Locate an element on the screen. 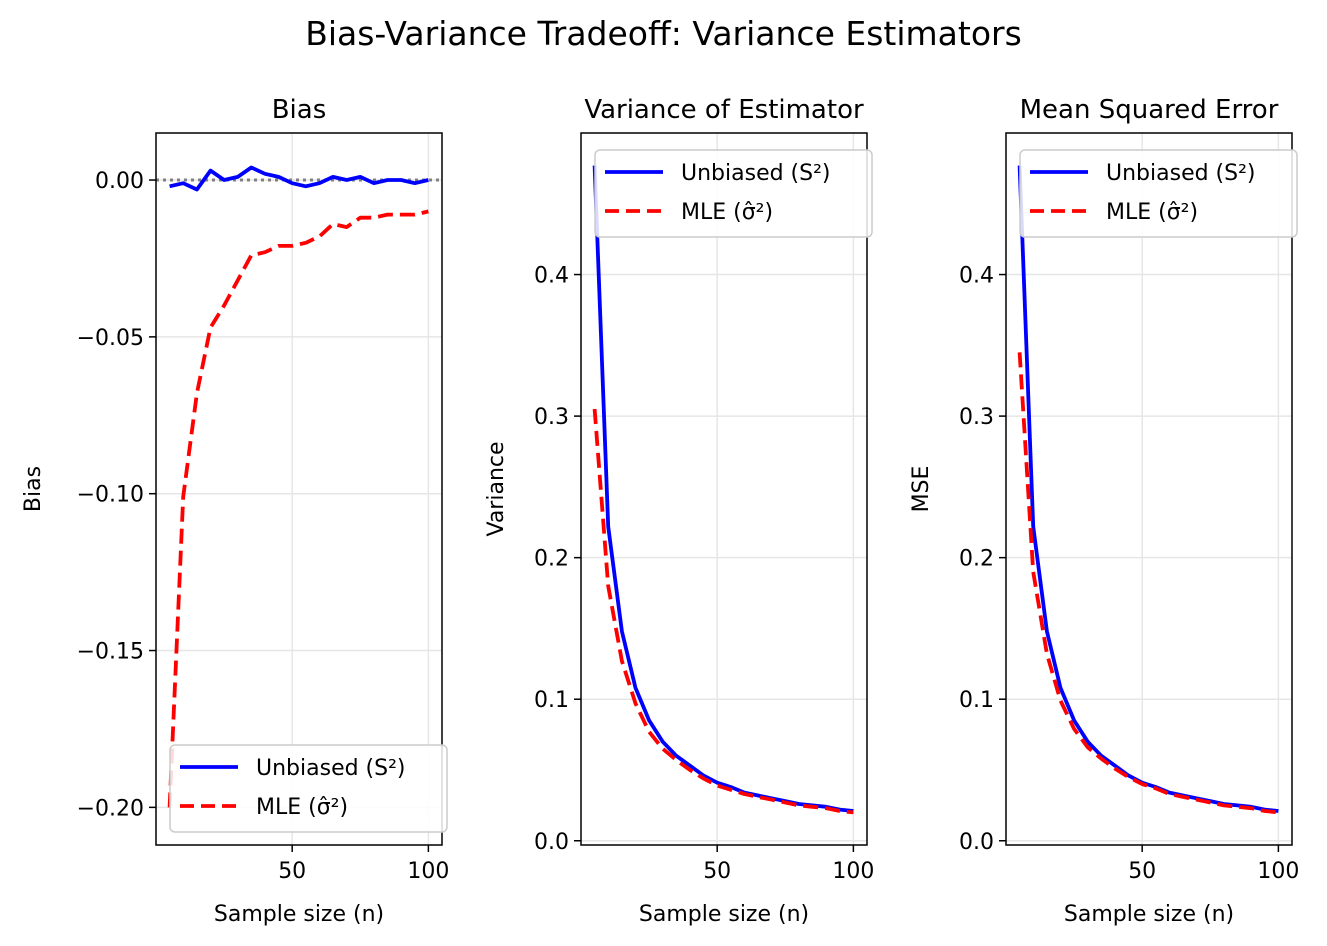 The width and height of the screenshot is (1327, 946). y-tick-label: 0.00 is located at coordinates (119, 181).